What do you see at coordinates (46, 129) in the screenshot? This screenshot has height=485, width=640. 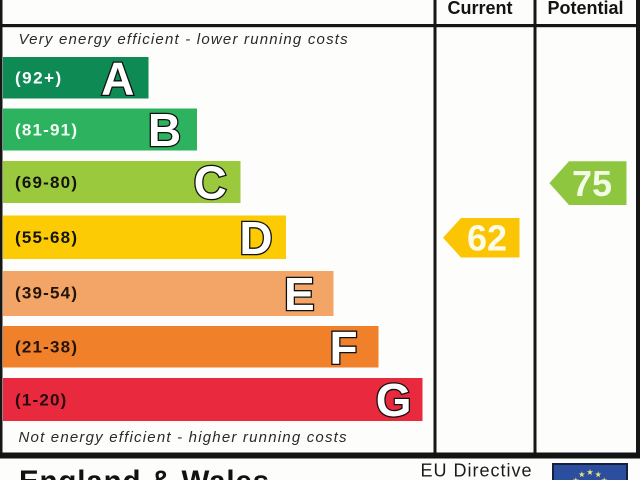 I see `svg-text: (81-91)` at bounding box center [46, 129].